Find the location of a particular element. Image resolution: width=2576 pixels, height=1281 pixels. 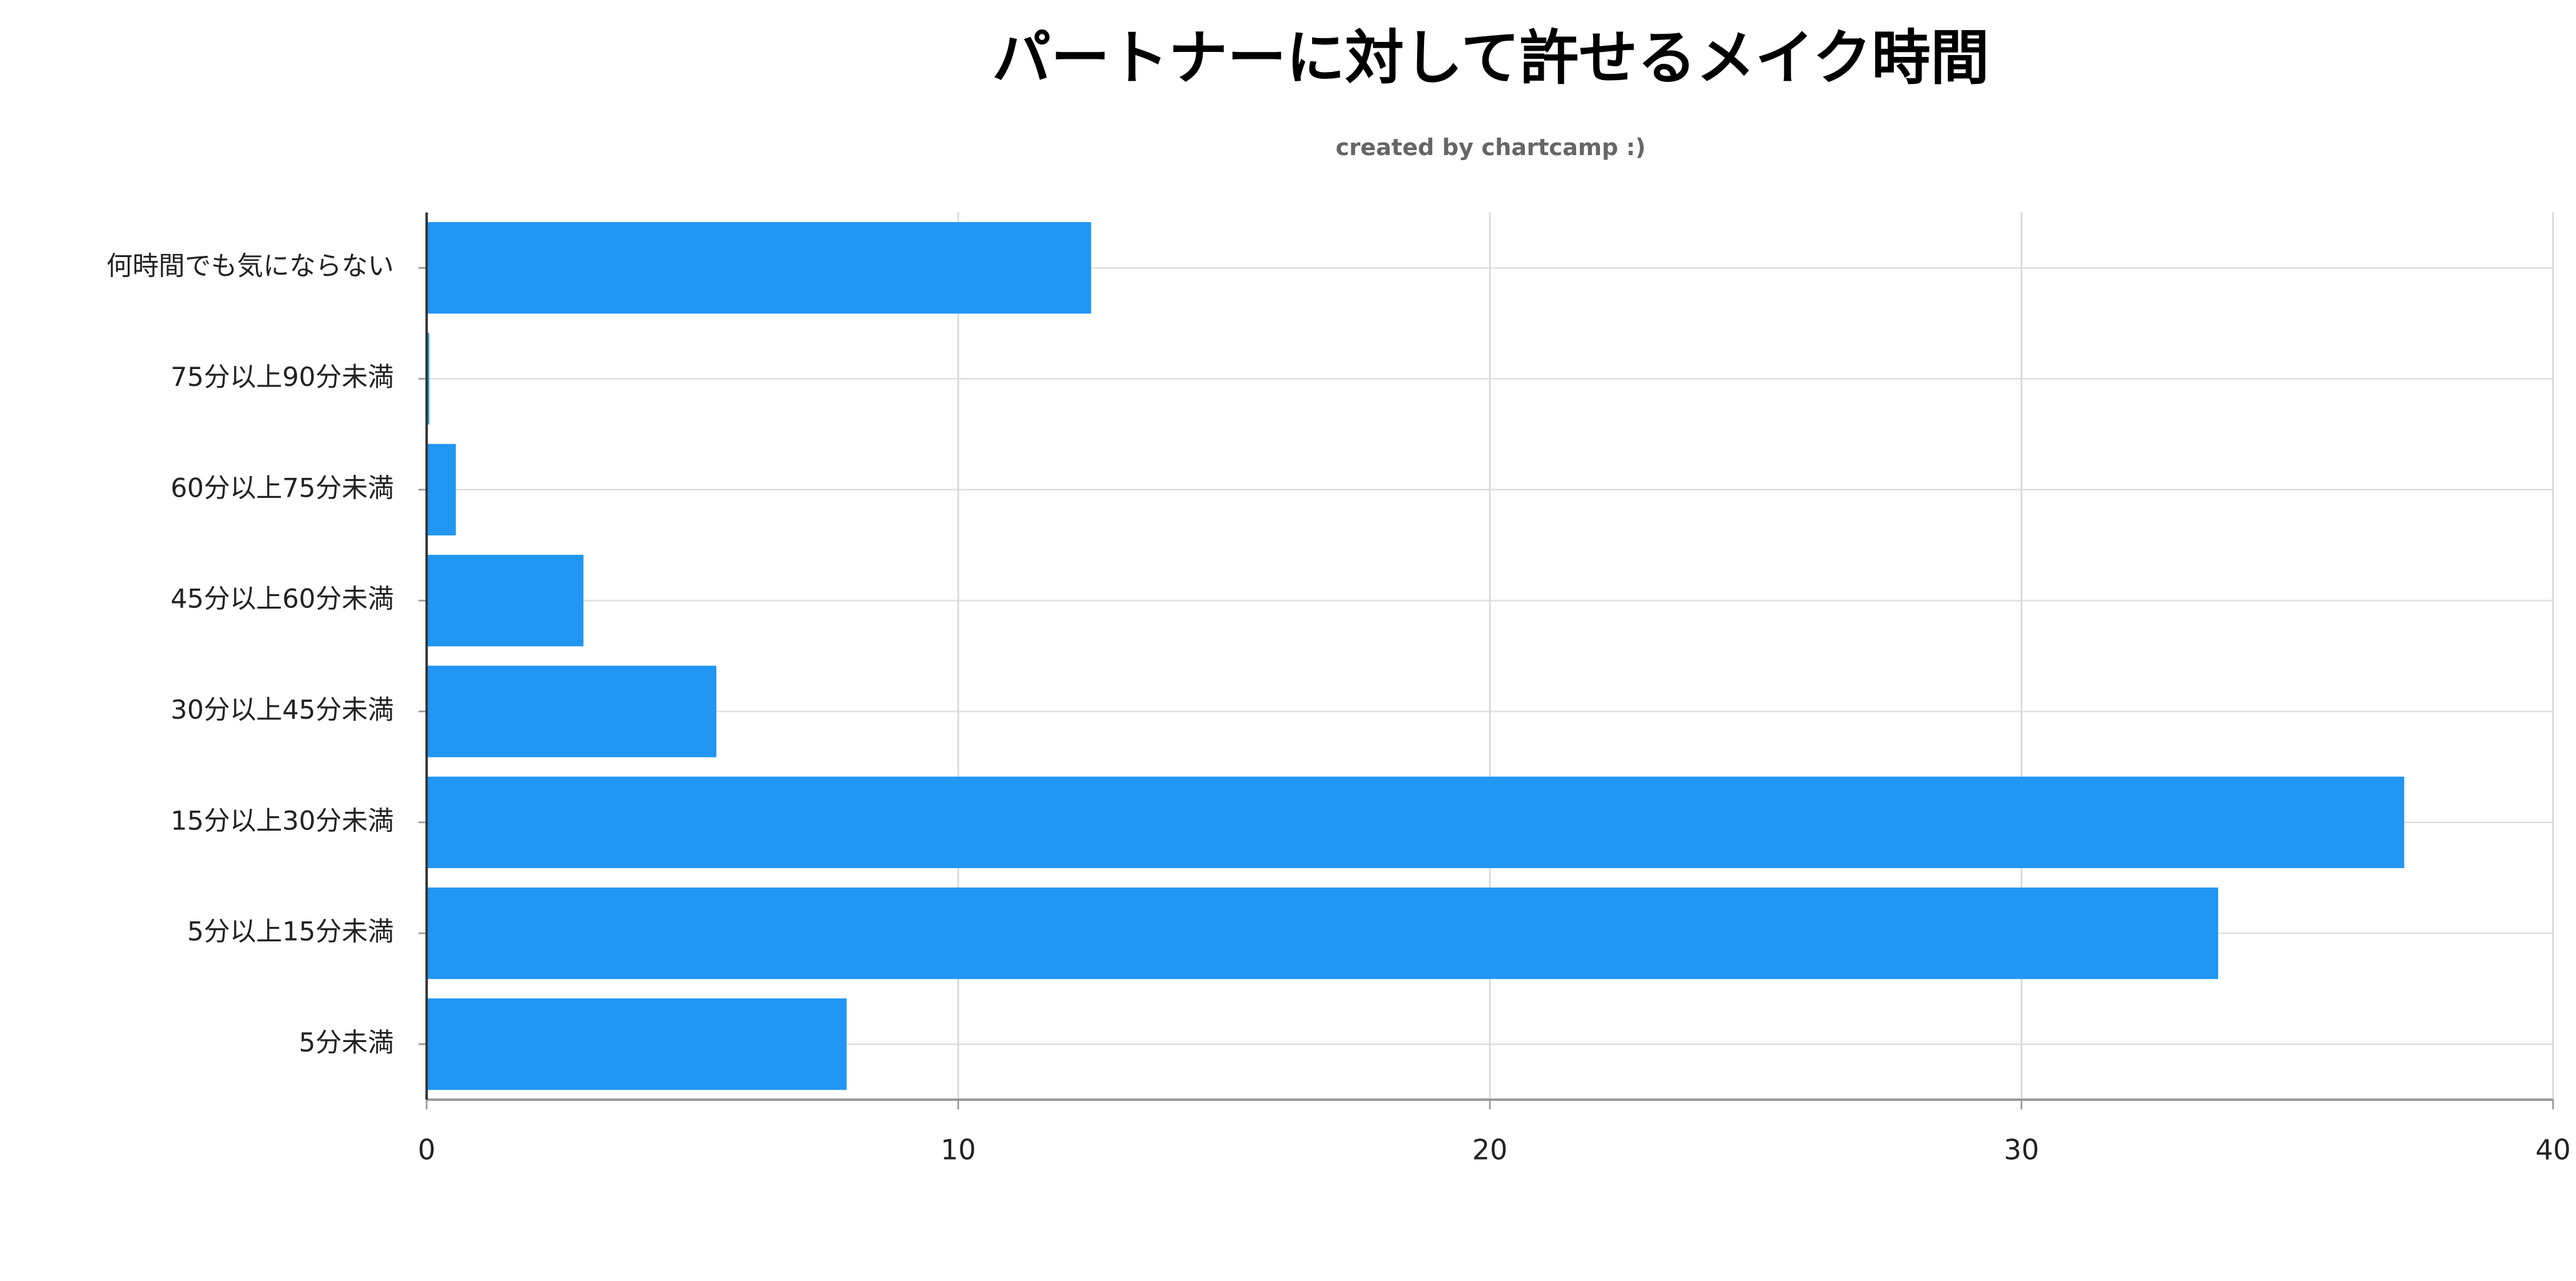

x-tick-label: 30 is located at coordinates (2021, 1151).